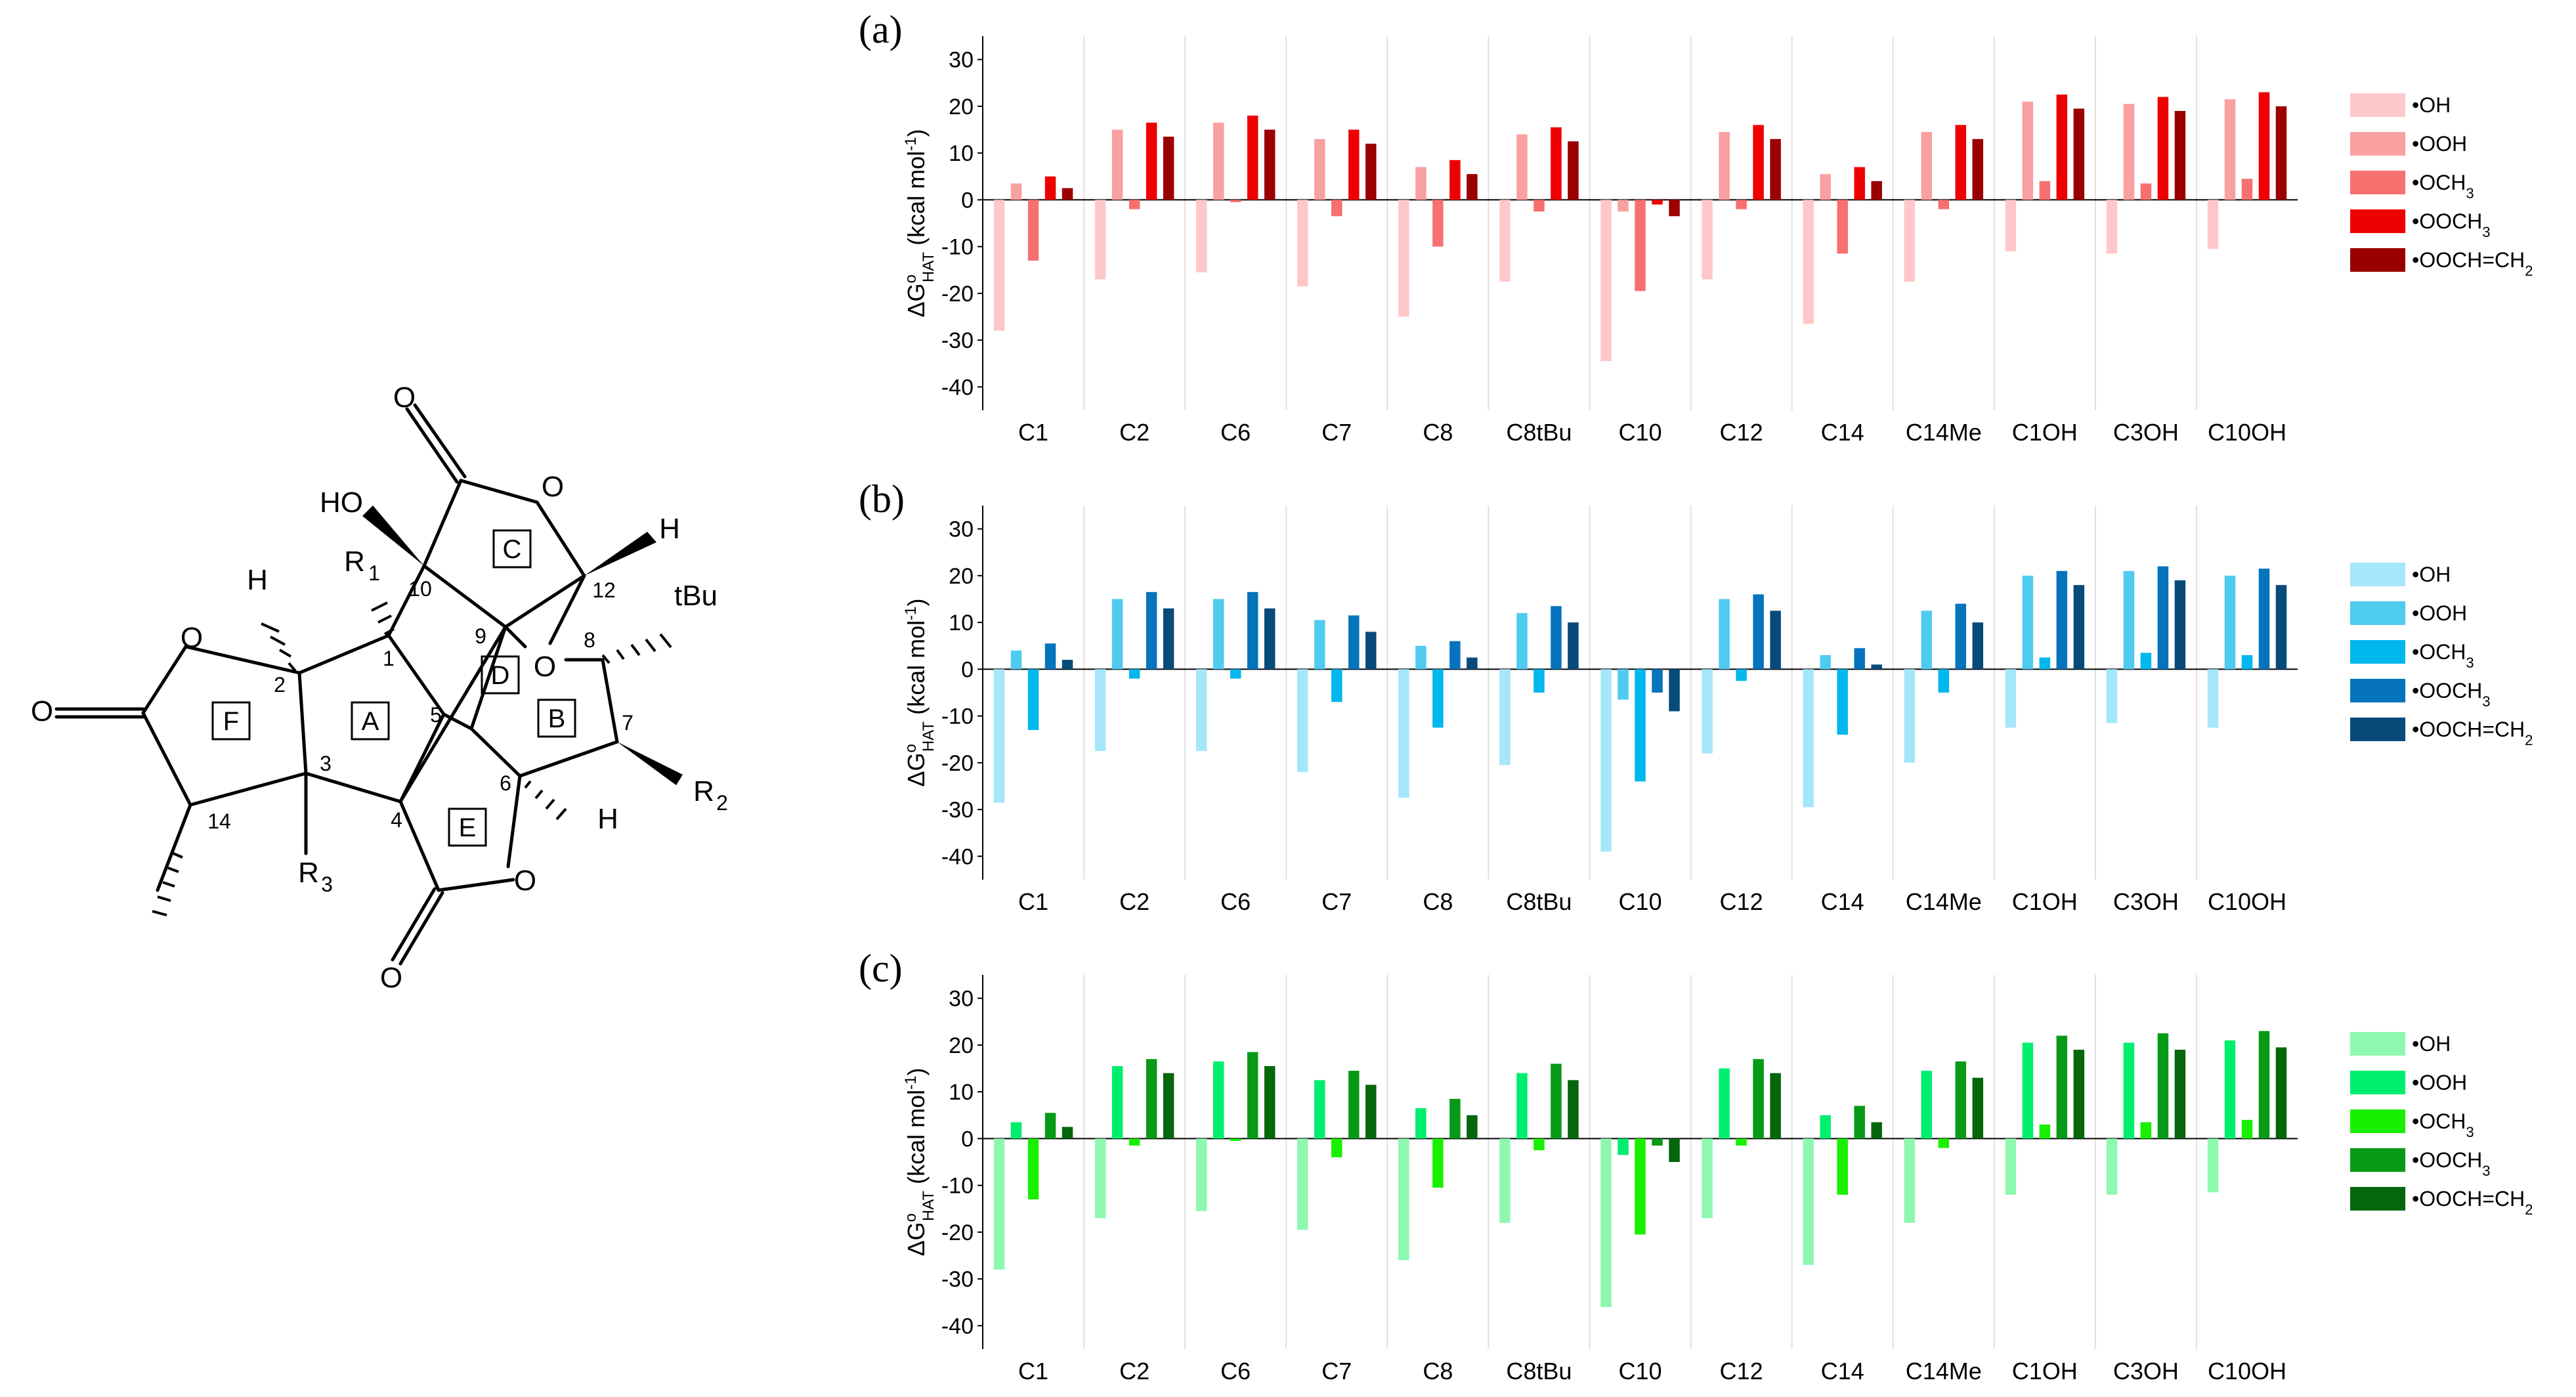 The image size is (2576, 1397). Describe the element at coordinates (1438, 433) in the screenshot. I see `x-category-label: C8` at that location.